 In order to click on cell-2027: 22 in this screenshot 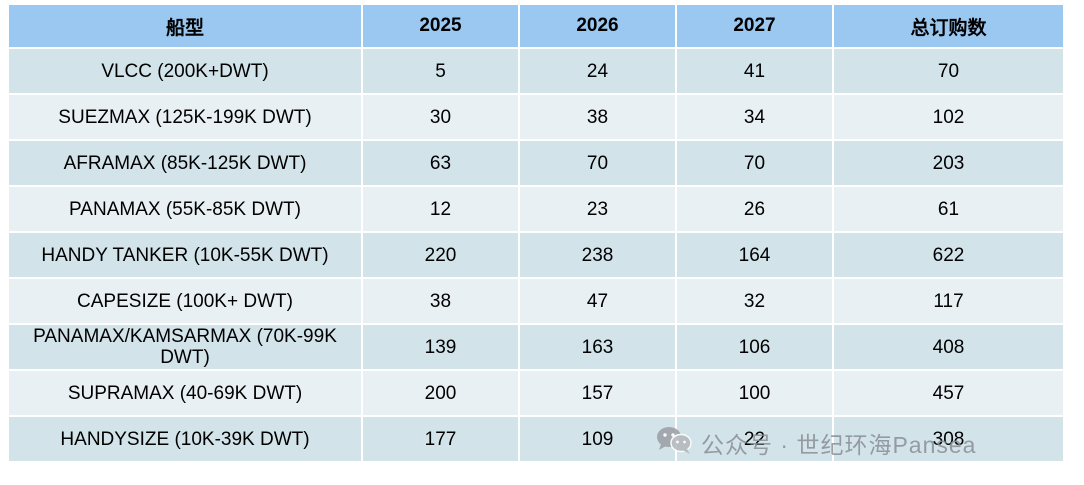, I will do `click(754, 439)`.